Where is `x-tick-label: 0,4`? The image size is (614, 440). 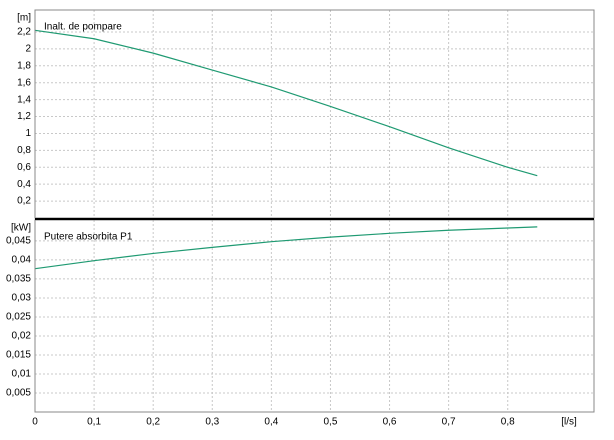 x-tick-label: 0,4 is located at coordinates (271, 422).